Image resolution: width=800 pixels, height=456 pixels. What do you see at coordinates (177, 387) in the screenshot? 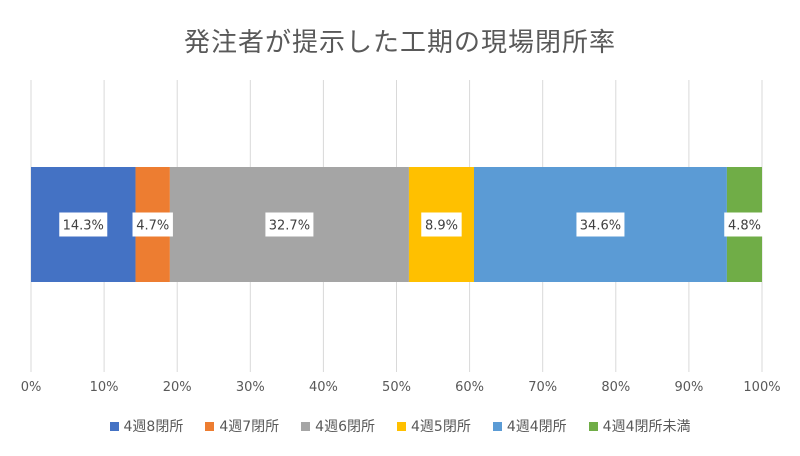
I see `x-tick-label: 20%` at bounding box center [177, 387].